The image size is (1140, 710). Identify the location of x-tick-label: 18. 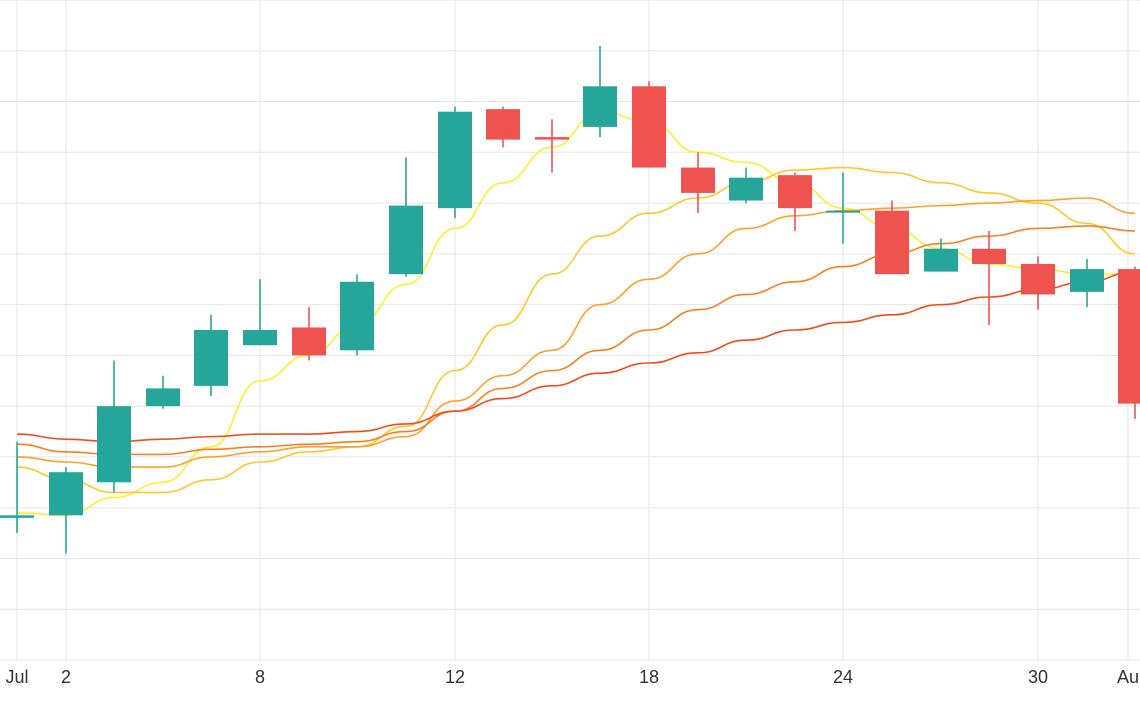
(649, 677).